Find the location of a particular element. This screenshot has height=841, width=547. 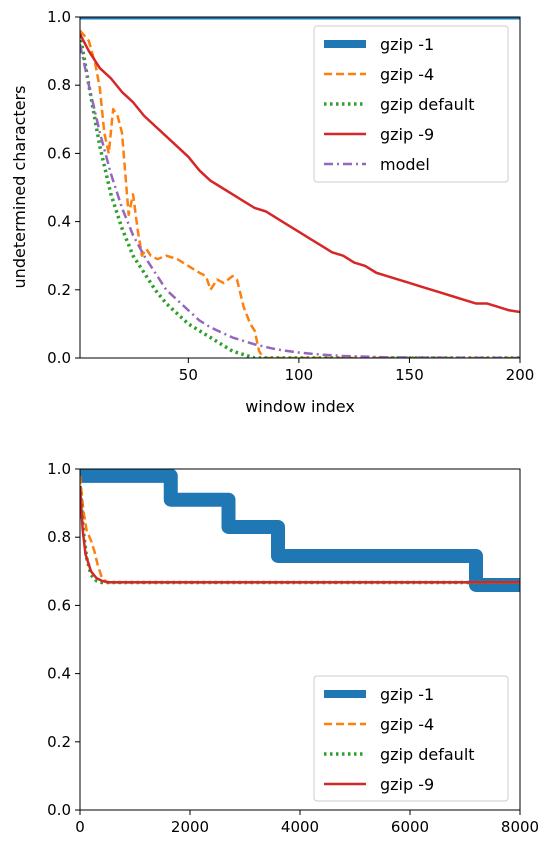

x-tick-label: 50 is located at coordinates (188, 375).